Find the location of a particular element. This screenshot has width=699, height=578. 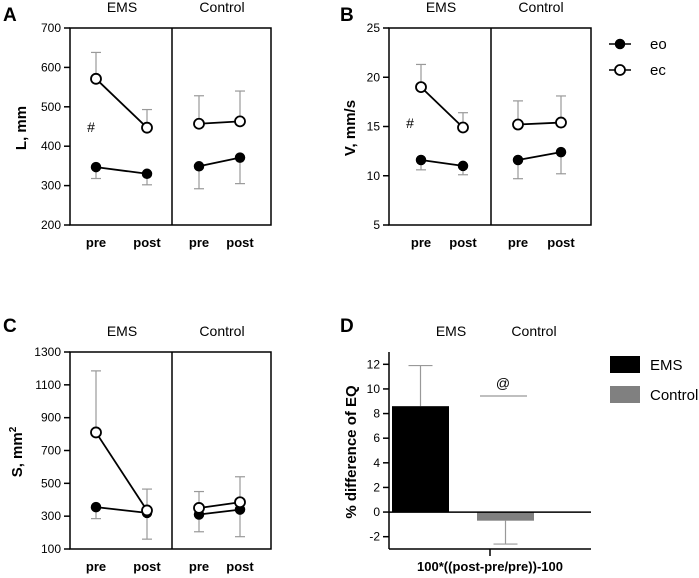

panel-a-ytick-label: 300 is located at coordinates (51, 186).